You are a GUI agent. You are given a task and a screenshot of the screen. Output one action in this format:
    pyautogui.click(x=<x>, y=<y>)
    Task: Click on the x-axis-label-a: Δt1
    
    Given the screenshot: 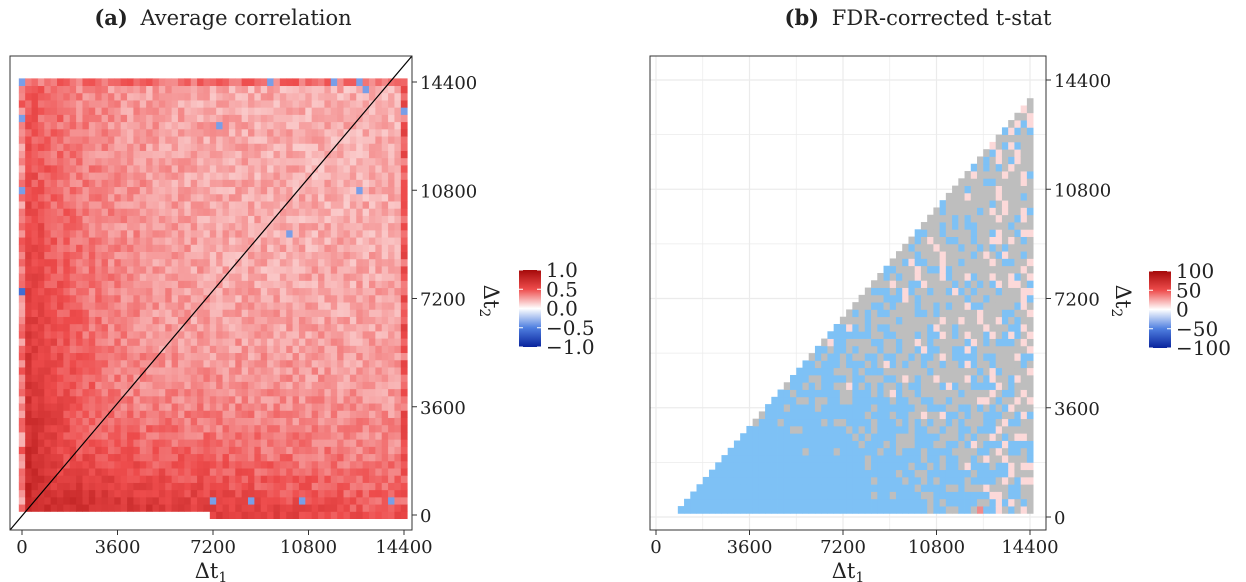 What is the action you would take?
    pyautogui.click(x=211, y=570)
    